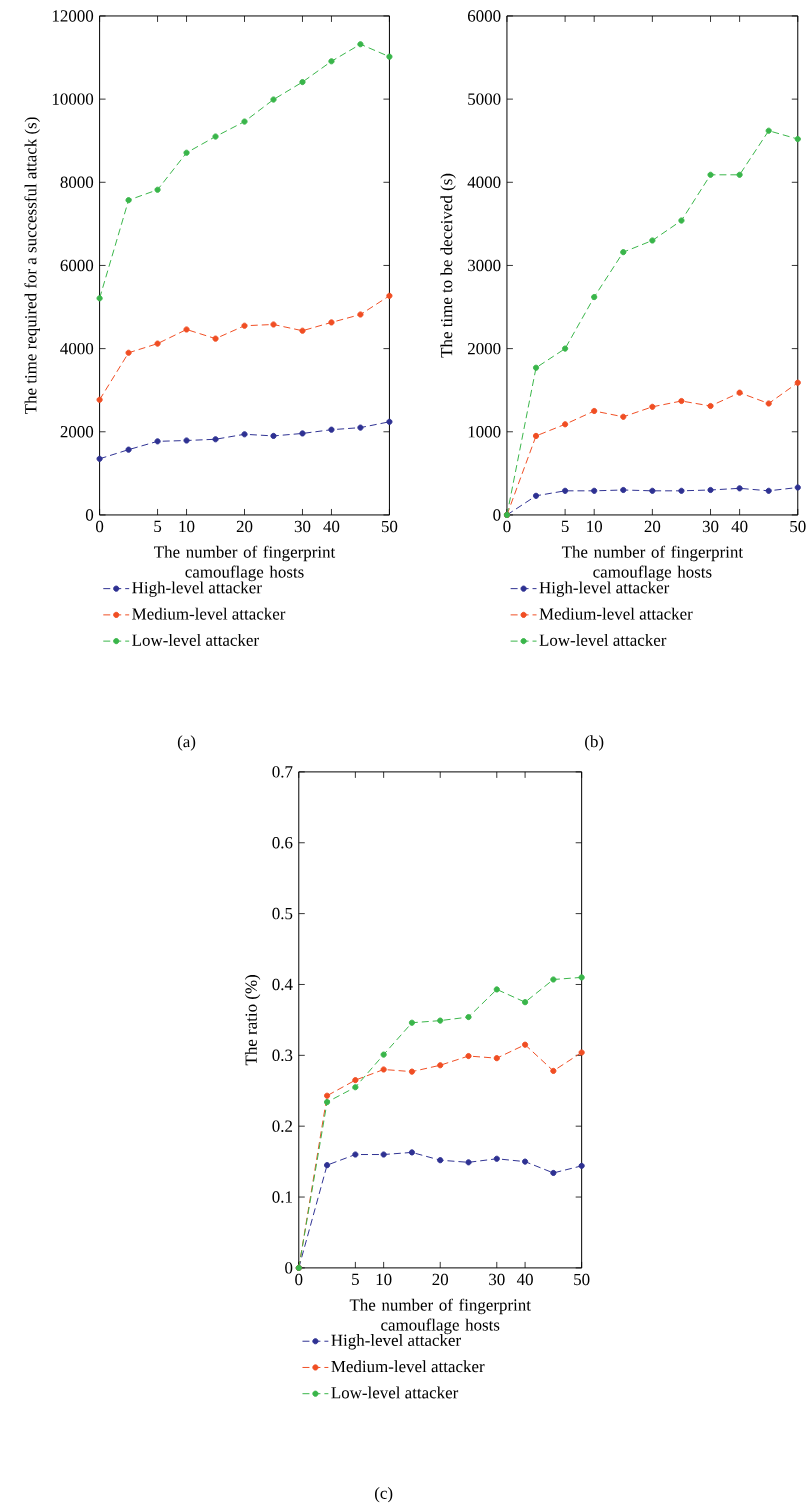  I want to click on y-axis-title: The time to be deceived (s), so click(448, 265).